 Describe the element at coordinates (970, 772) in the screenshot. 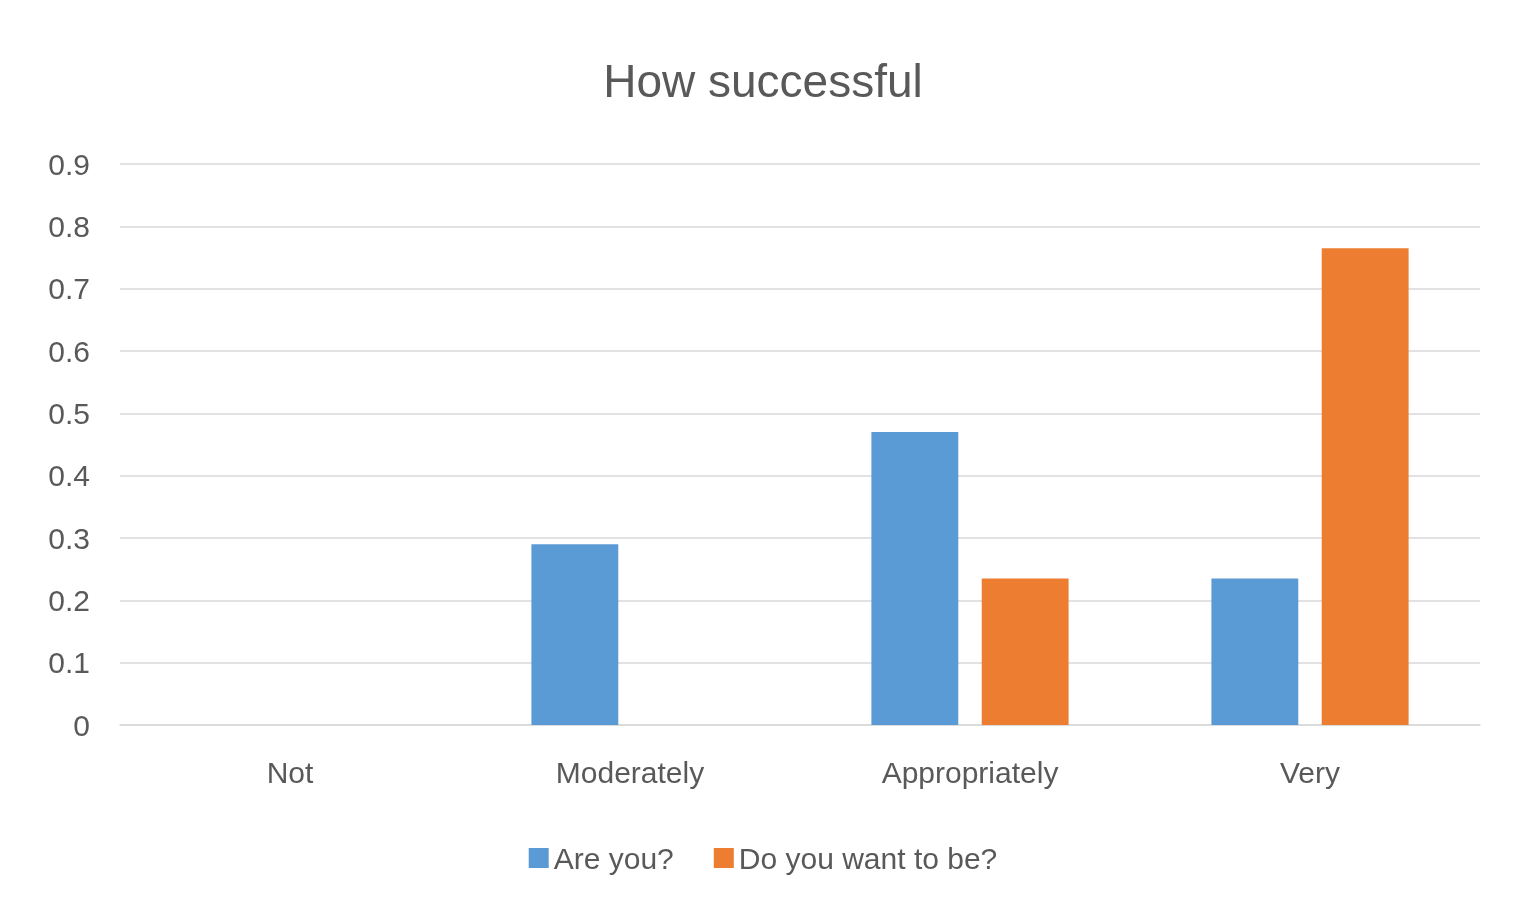

I see `x-tick-label: Appropriately` at that location.